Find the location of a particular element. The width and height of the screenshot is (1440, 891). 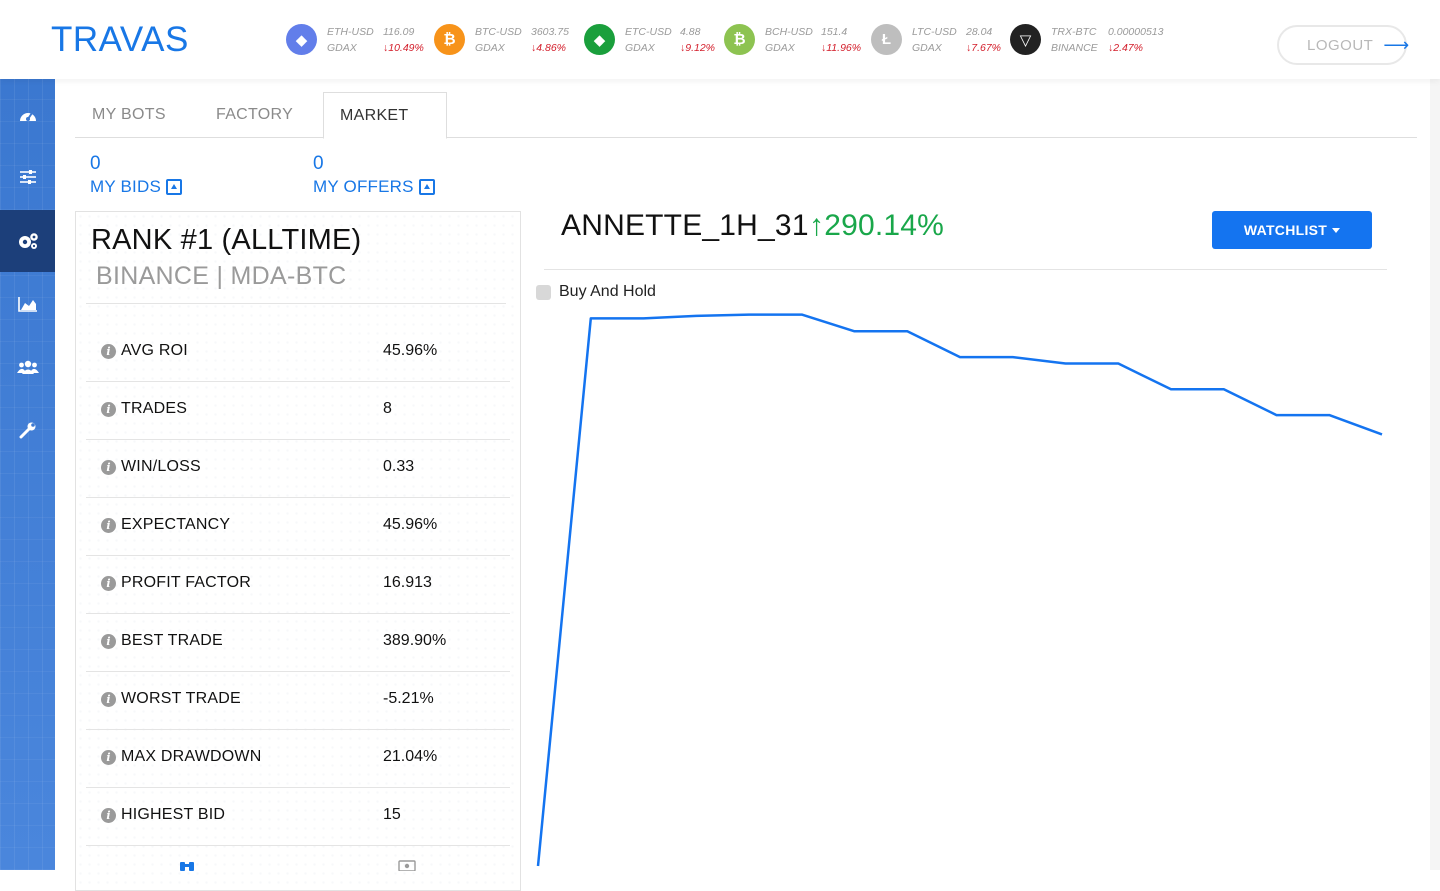

stat-row: i EXPECTANCY 45.96% is located at coordinates (298, 527).